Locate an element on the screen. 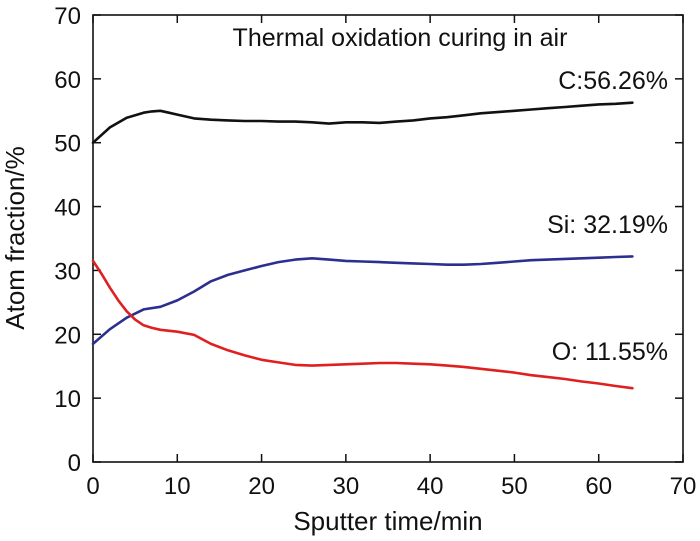  series-line-c is located at coordinates (362, 122).